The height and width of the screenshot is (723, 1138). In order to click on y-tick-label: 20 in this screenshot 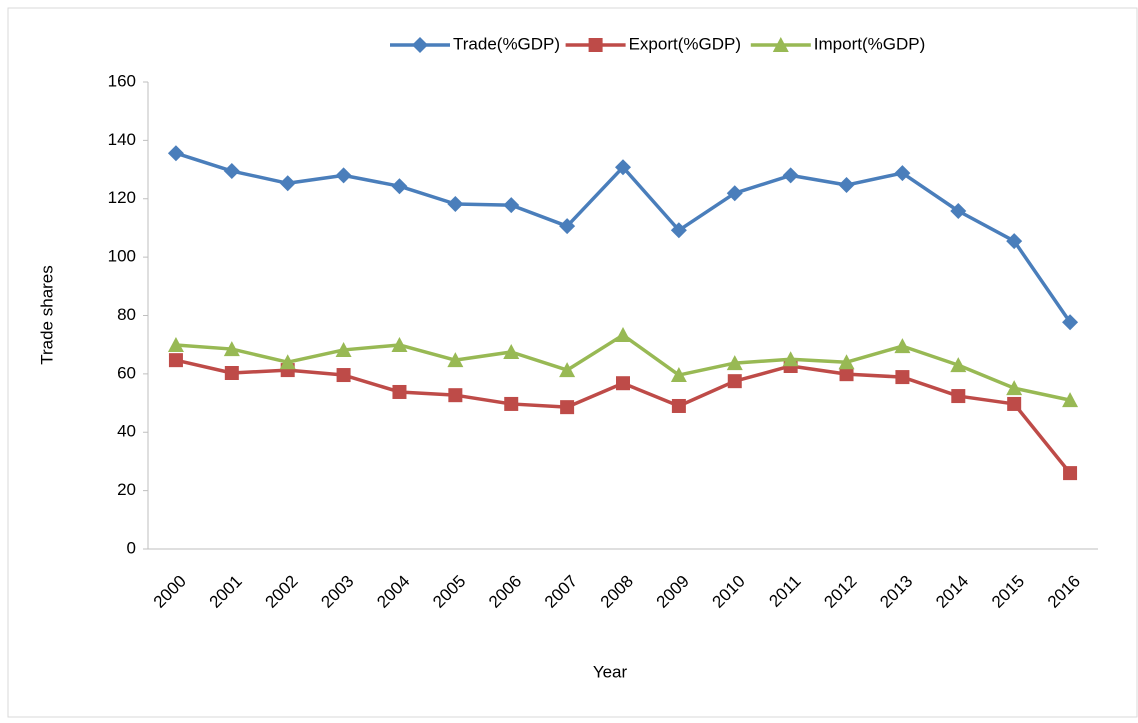, I will do `click(126, 489)`.